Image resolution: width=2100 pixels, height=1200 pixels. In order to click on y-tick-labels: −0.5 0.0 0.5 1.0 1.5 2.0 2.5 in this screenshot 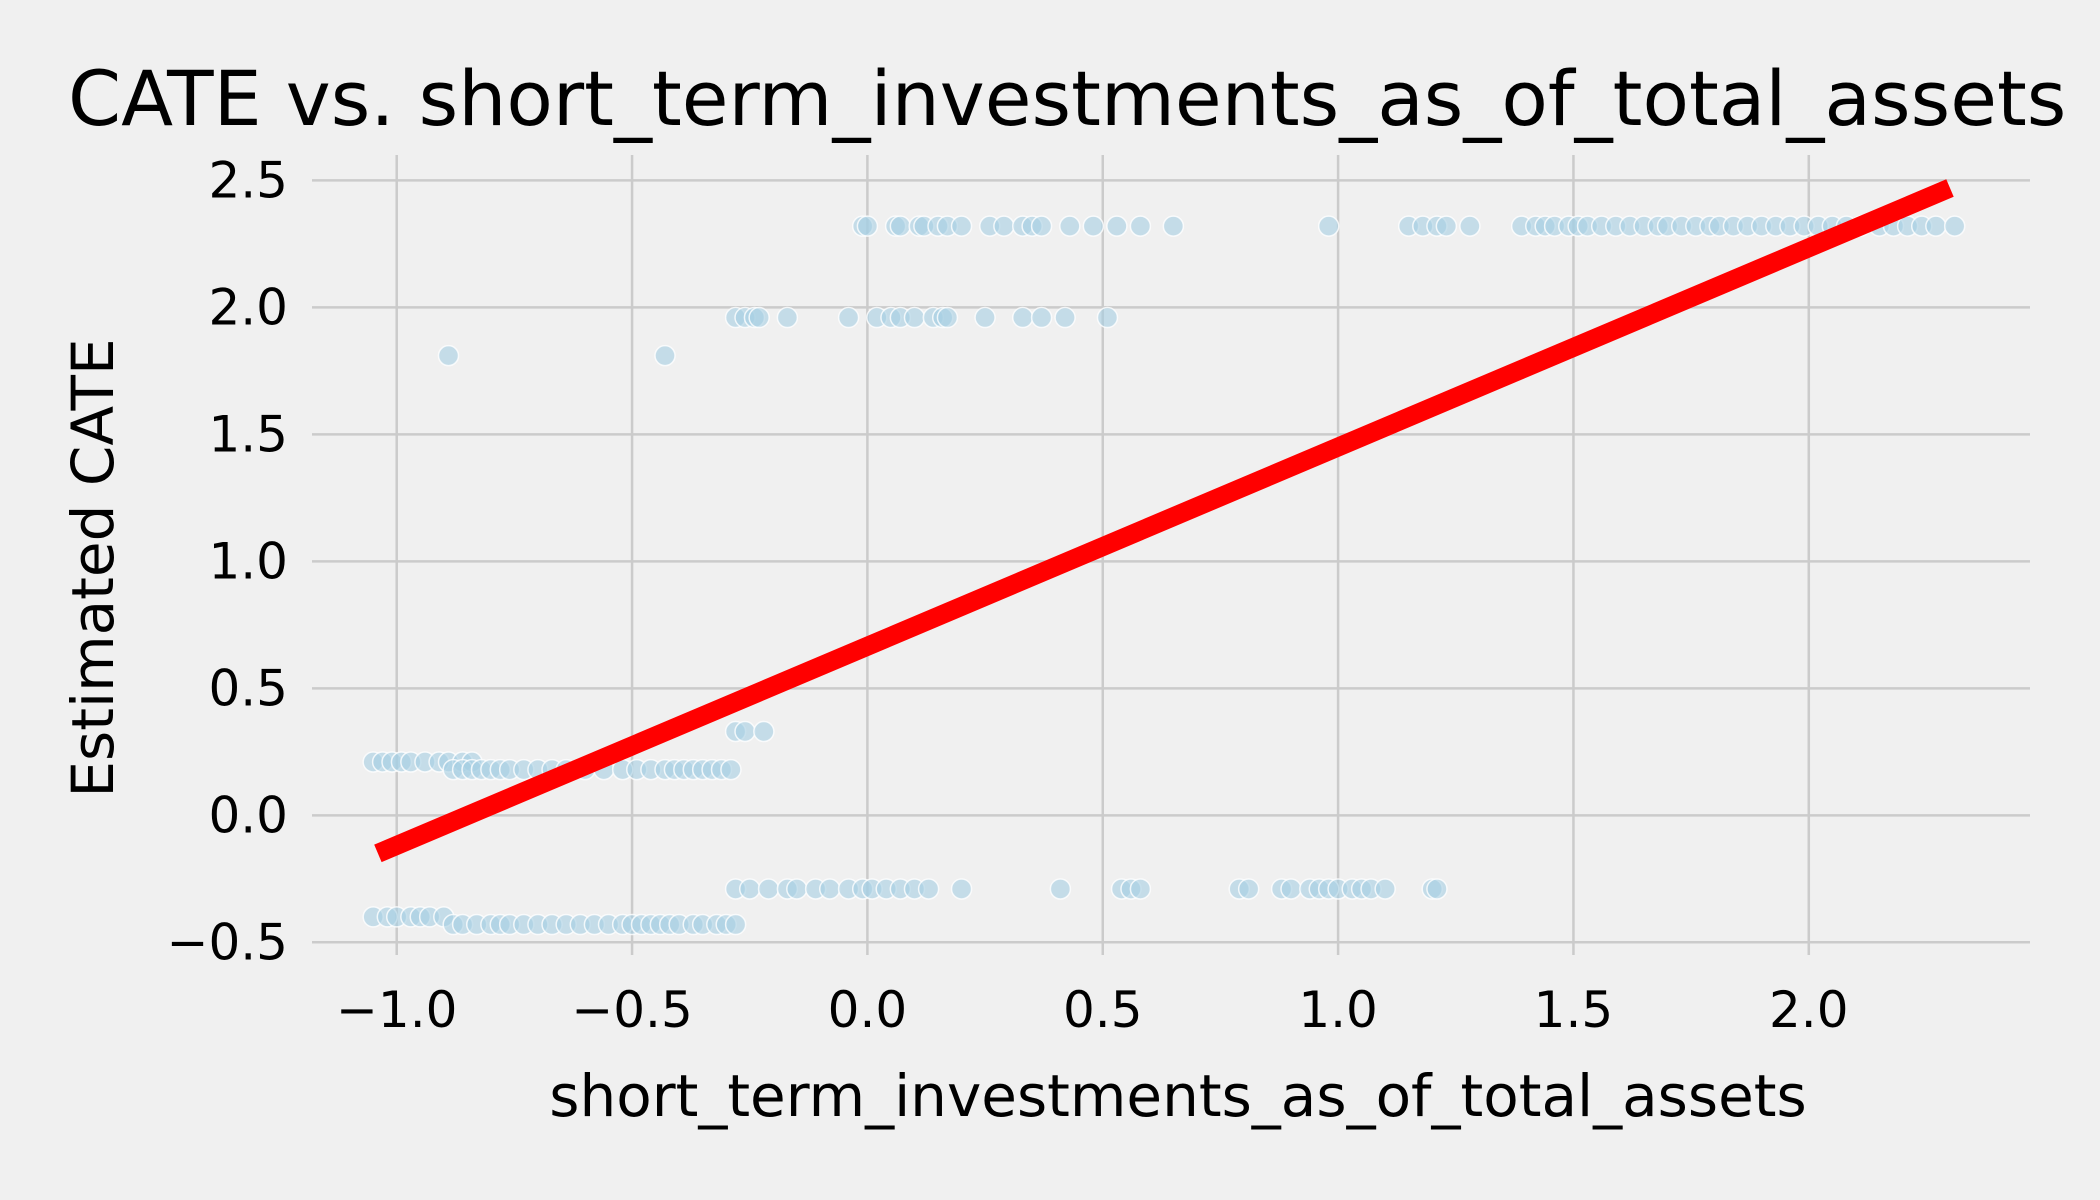, I will do `click(227, 561)`.